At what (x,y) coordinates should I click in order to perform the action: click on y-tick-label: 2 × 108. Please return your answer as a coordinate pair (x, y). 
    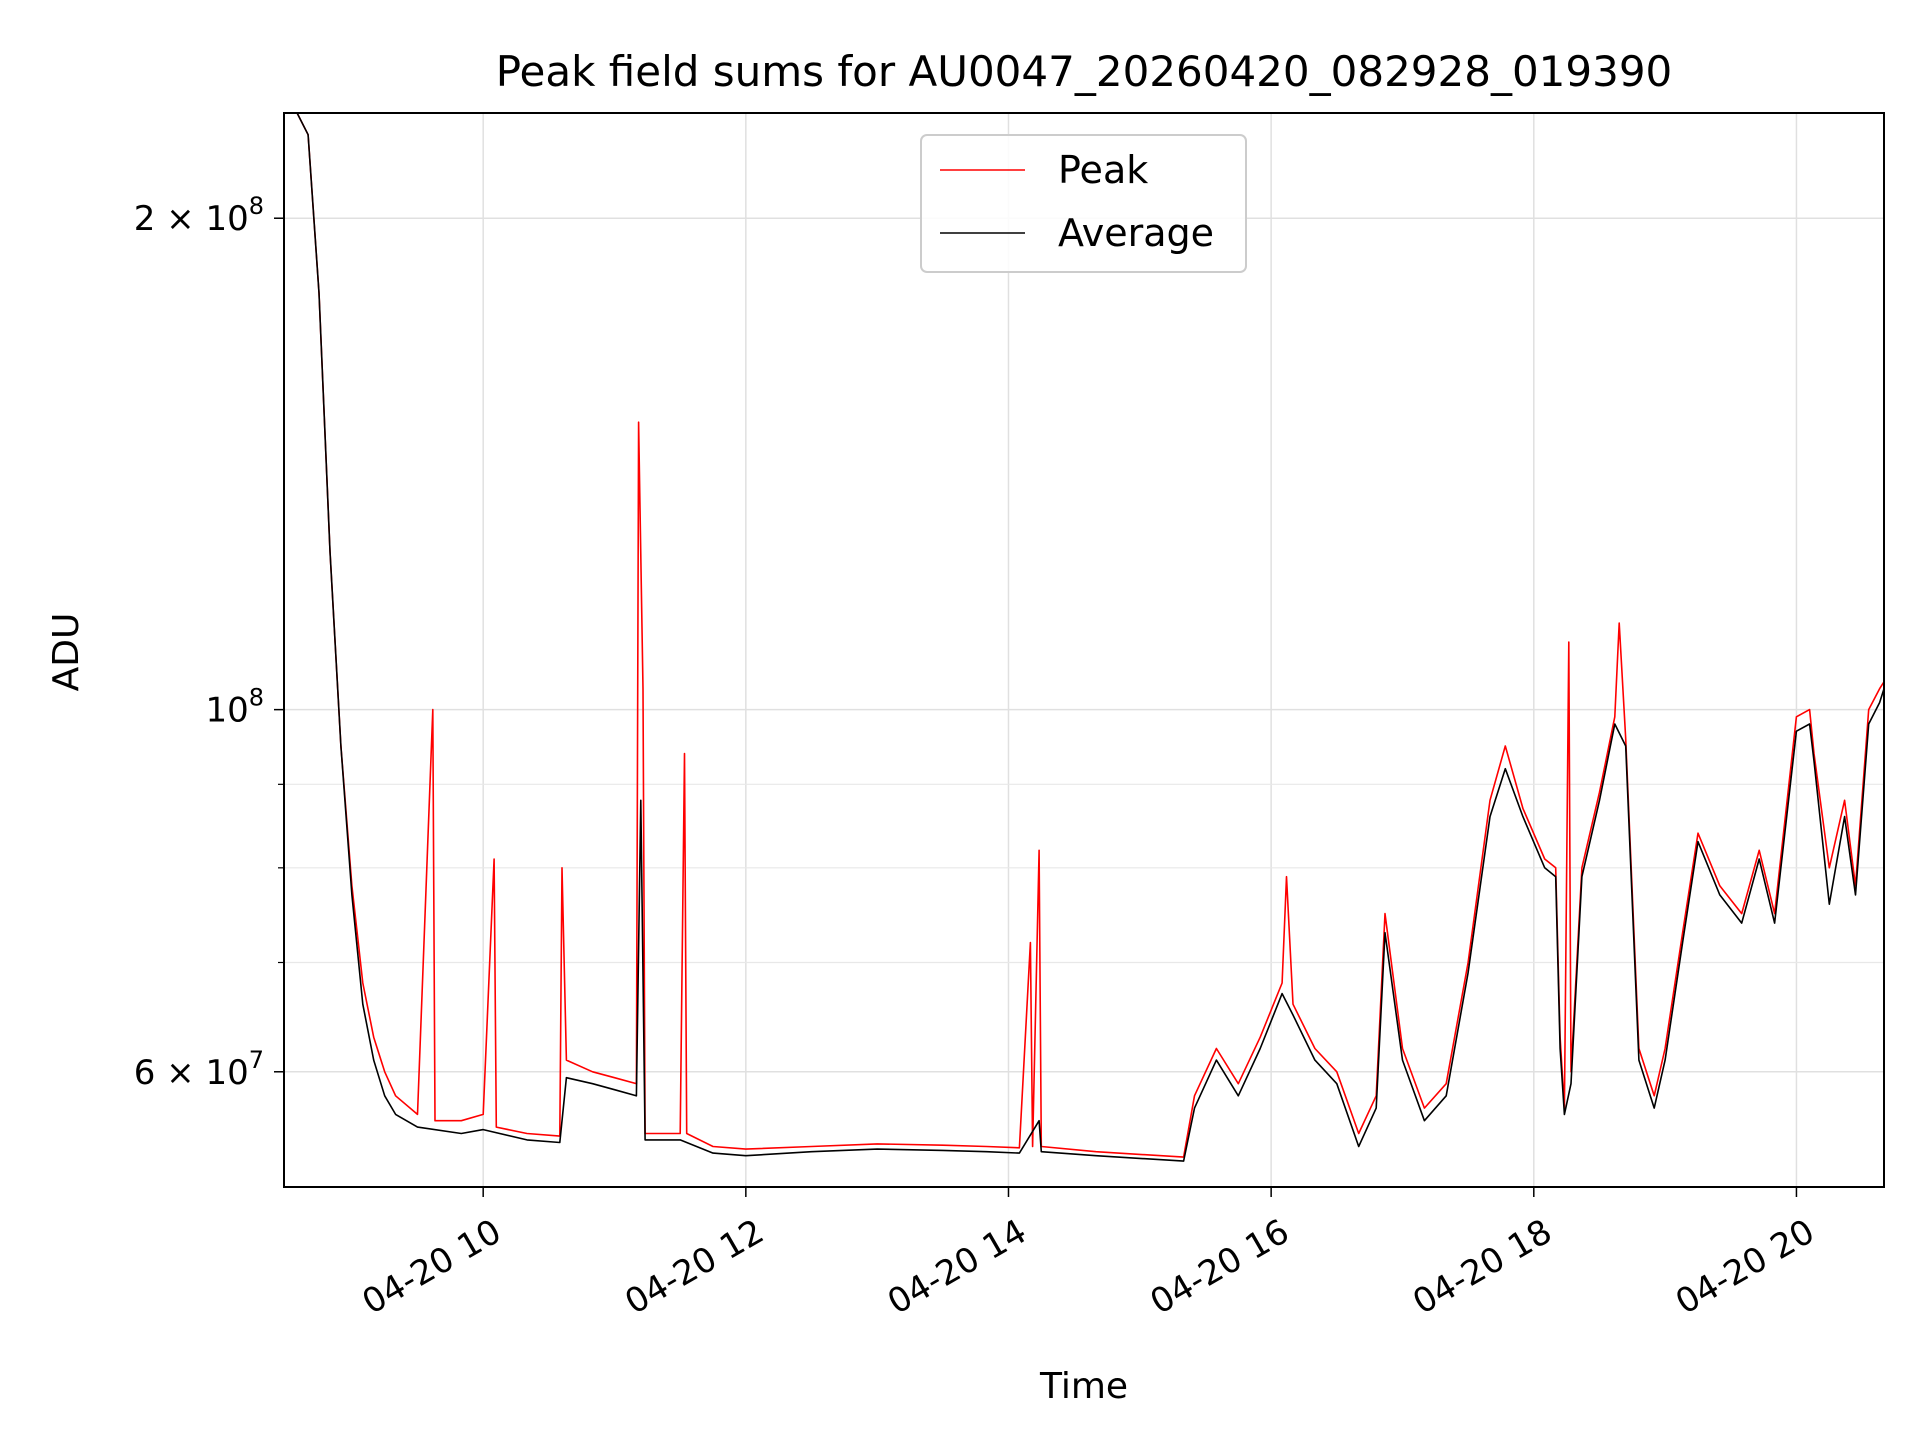
    Looking at the image, I should click on (199, 215).